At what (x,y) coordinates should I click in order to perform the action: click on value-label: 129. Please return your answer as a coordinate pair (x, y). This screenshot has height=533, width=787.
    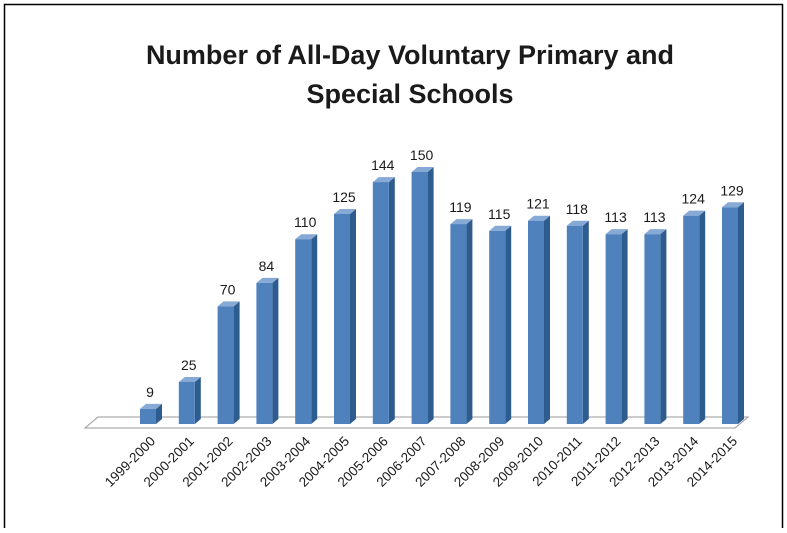
    Looking at the image, I should click on (732, 190).